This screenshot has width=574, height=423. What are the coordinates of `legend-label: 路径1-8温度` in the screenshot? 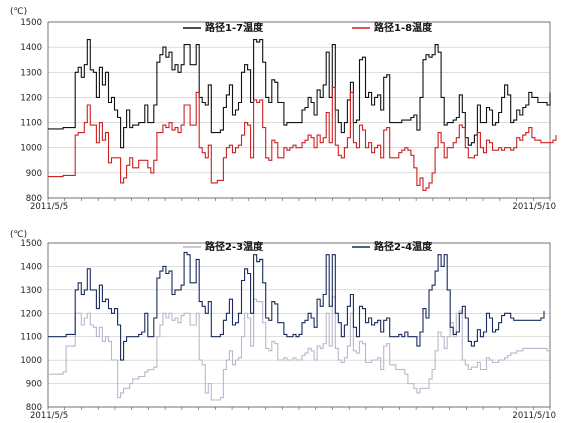 It's located at (403, 27).